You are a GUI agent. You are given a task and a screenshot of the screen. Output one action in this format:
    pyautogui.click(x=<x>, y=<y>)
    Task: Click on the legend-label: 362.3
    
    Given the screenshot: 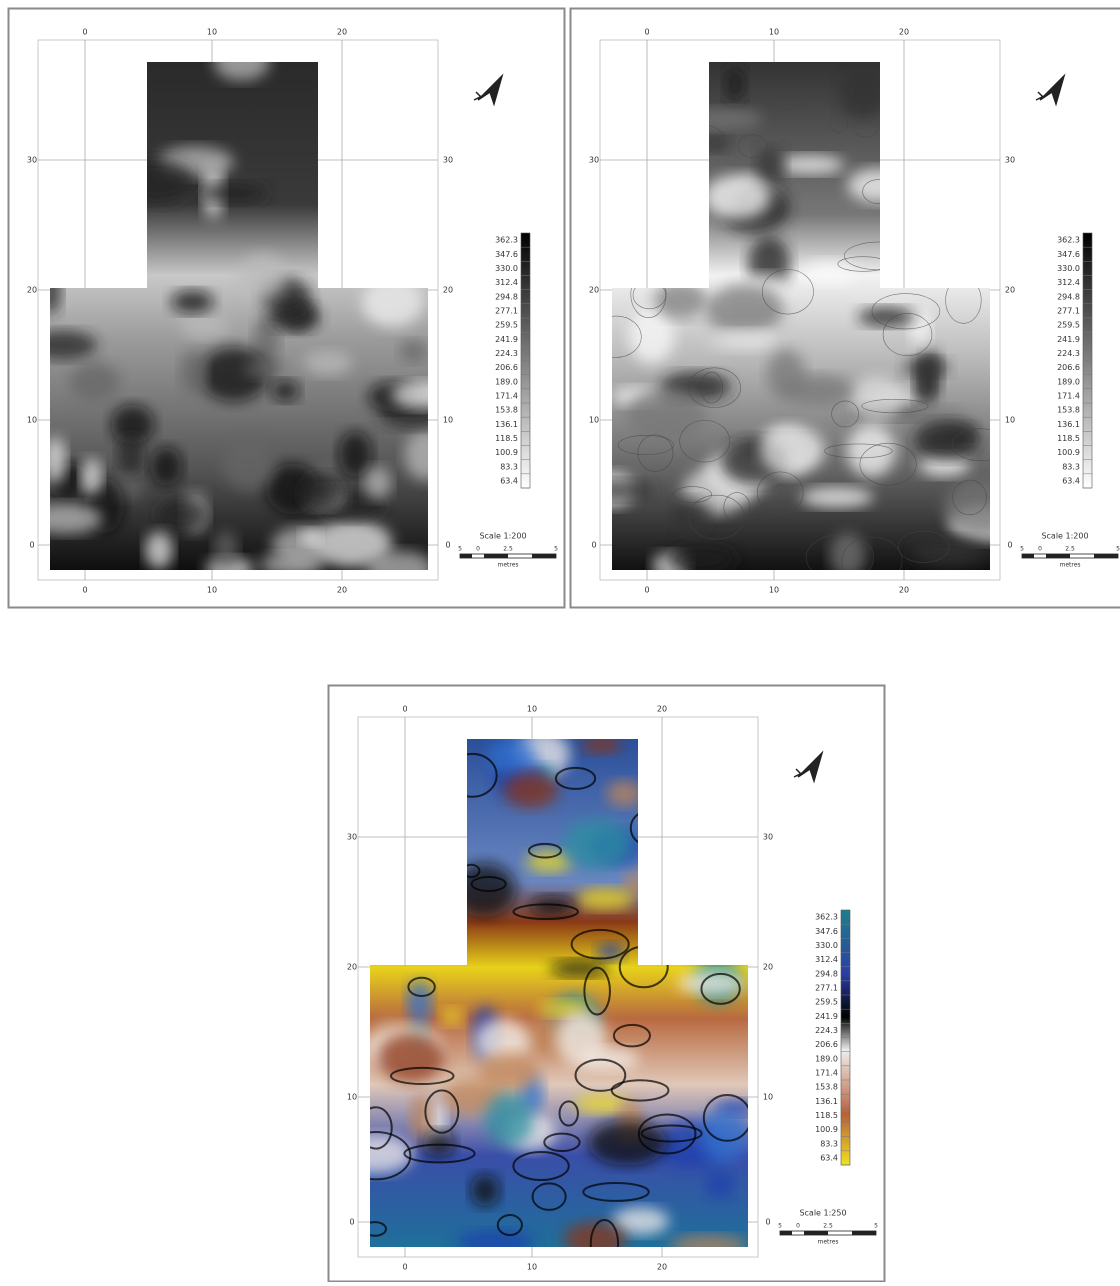 What is the action you would take?
    pyautogui.click(x=1068, y=240)
    